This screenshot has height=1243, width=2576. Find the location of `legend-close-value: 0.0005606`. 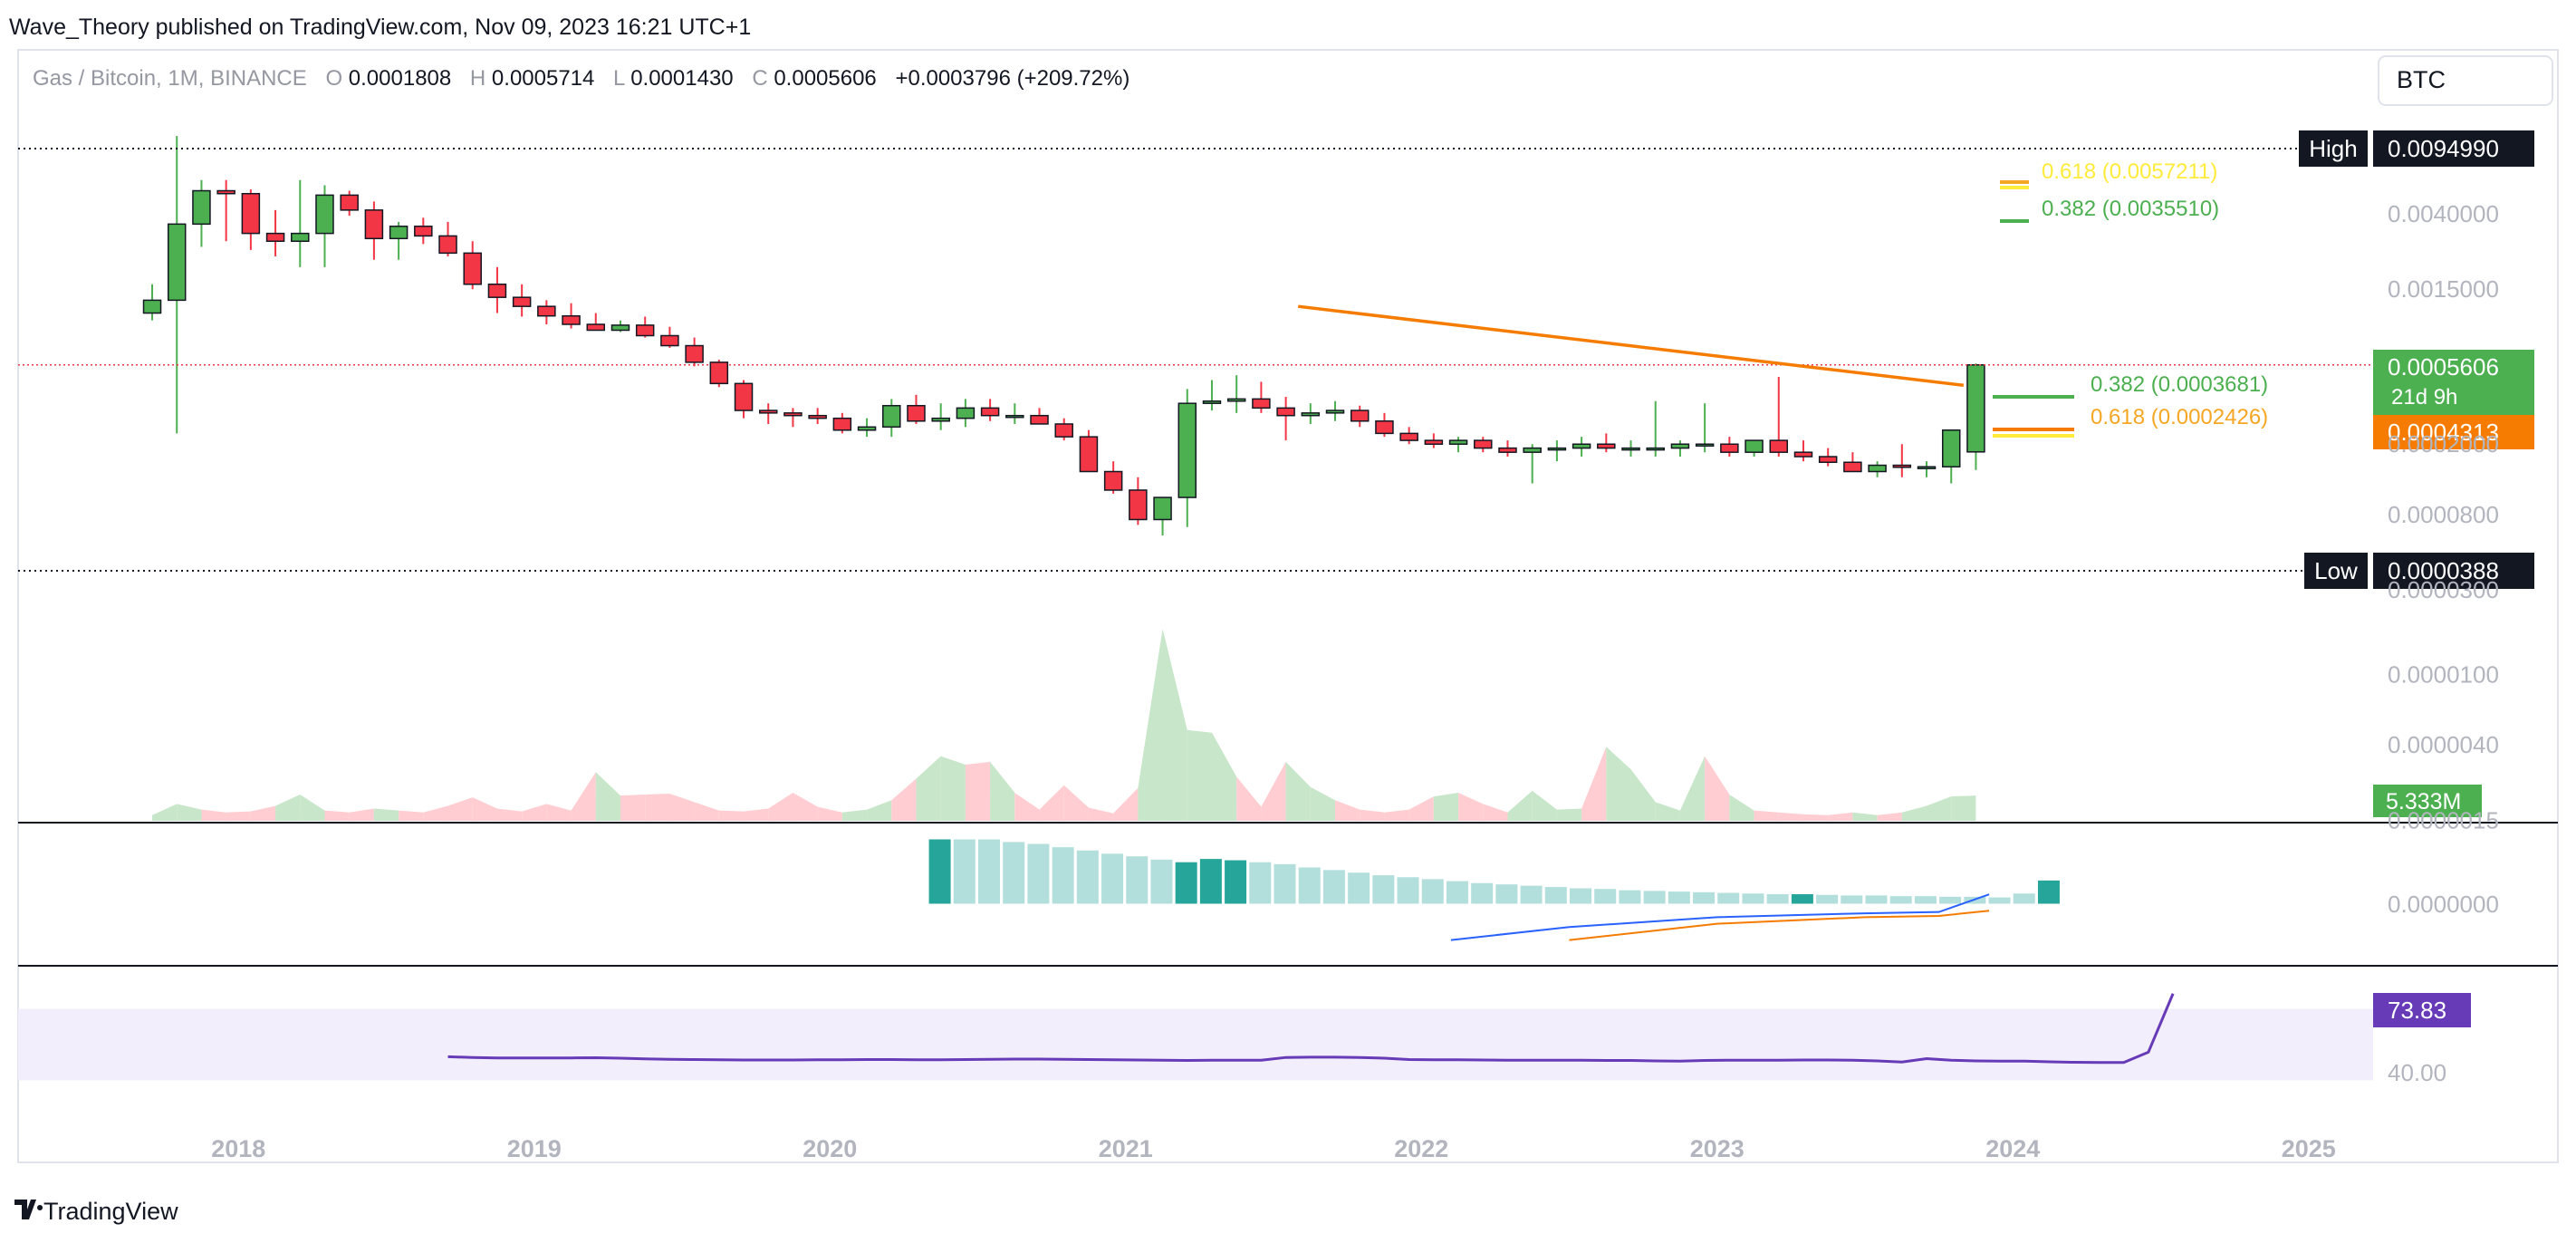

legend-close-value: 0.0005606 is located at coordinates (825, 78).